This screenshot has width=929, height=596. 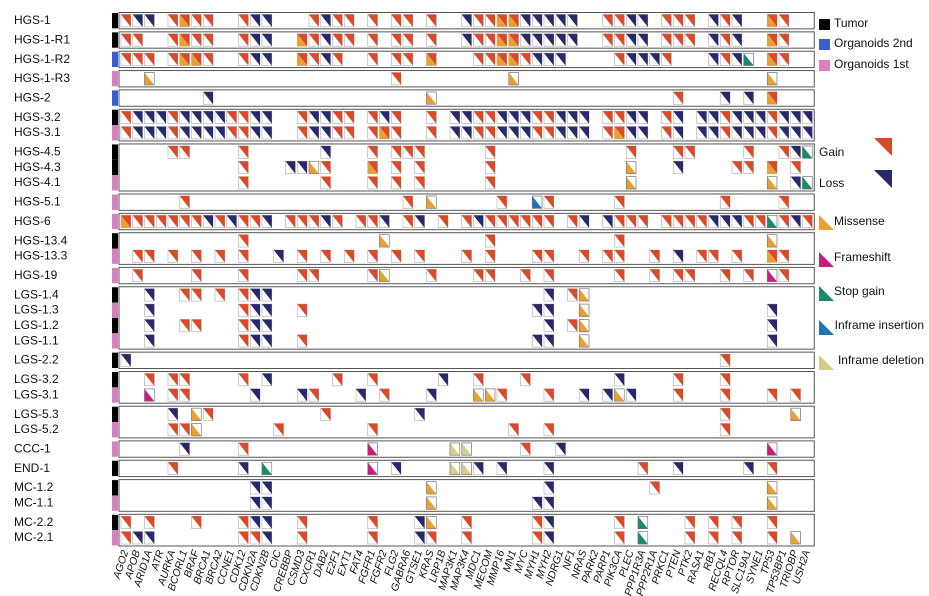 I want to click on cell-HGS-4.3-PLEC, so click(x=631, y=167).